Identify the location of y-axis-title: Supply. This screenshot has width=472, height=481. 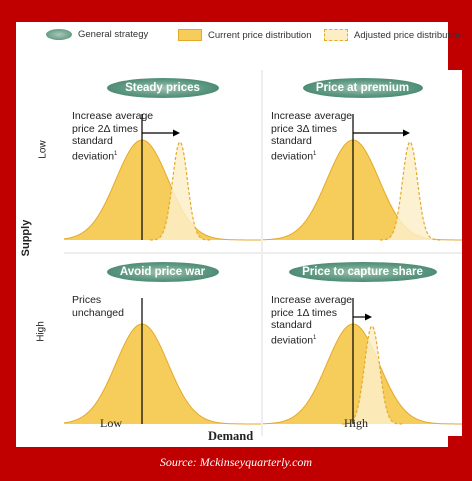
(26, 238).